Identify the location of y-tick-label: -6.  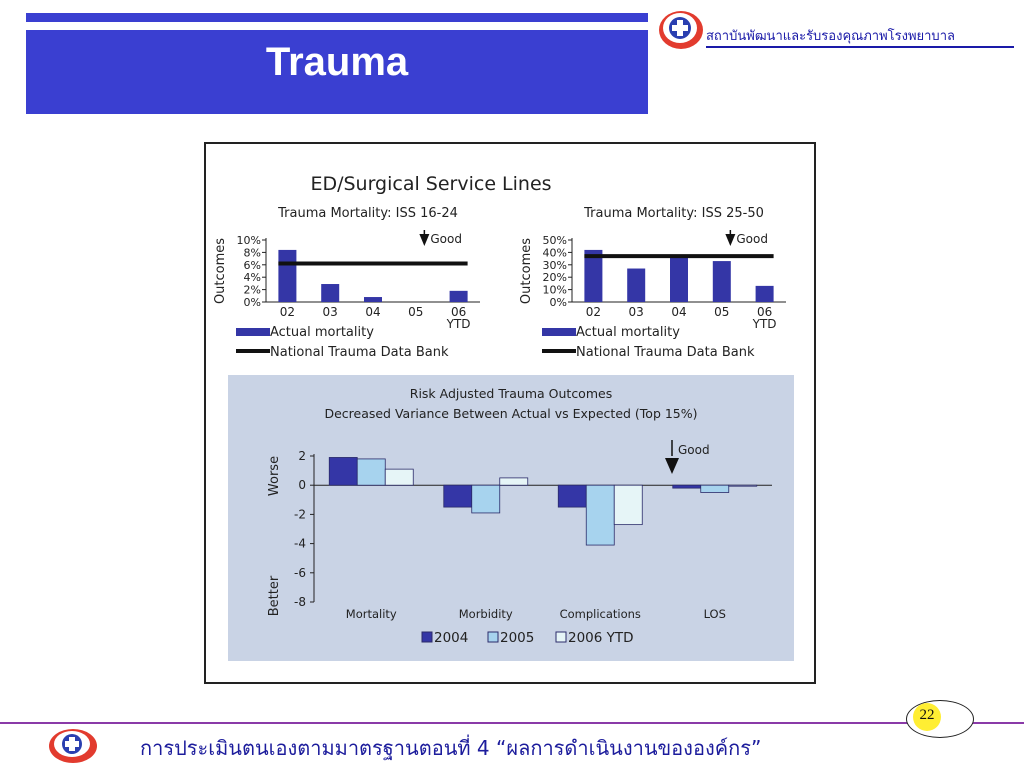
(300, 573).